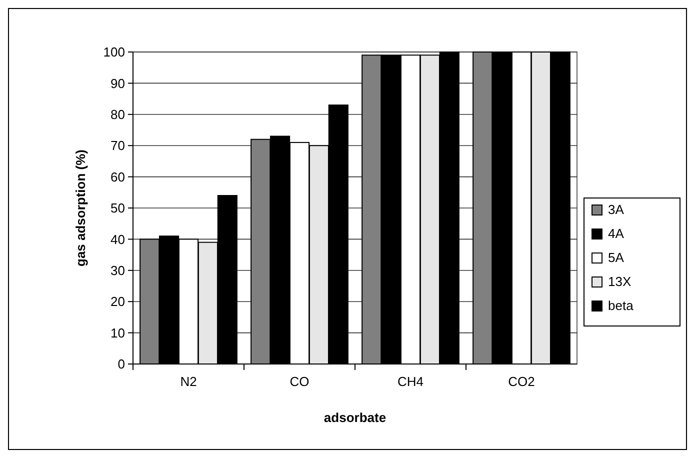 This screenshot has width=695, height=458. I want to click on y-tick-label: 30, so click(117, 270).